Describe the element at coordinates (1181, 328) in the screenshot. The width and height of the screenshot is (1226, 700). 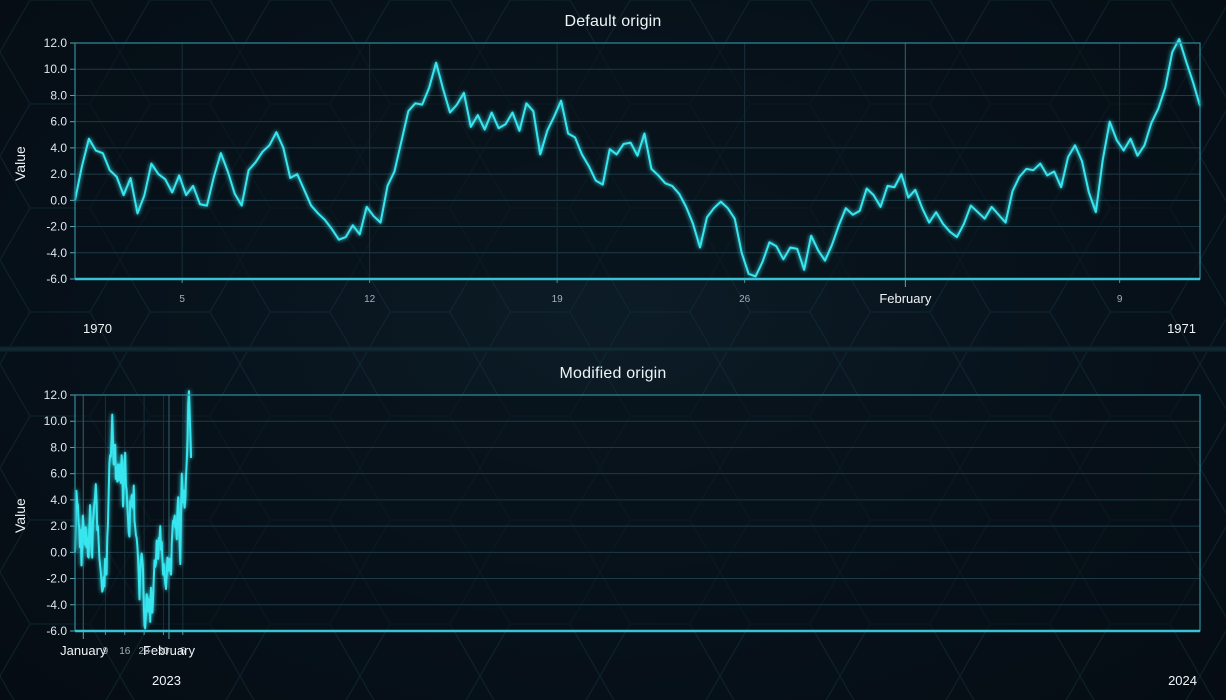
I see `x-year-label: 1971` at that location.